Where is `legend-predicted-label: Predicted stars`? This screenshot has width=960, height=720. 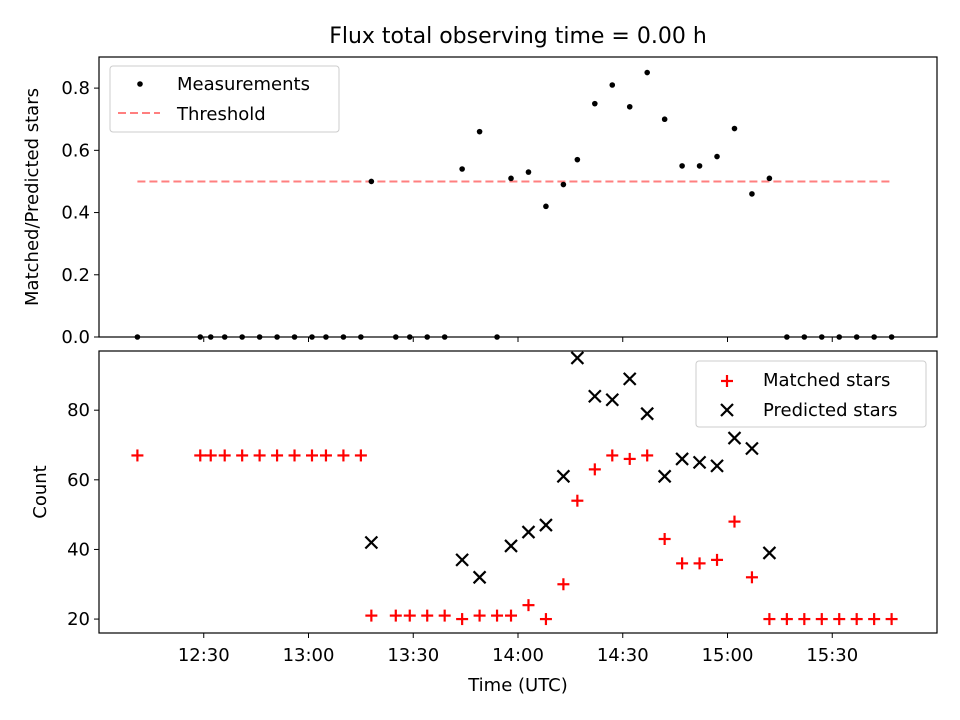
legend-predicted-label: Predicted stars is located at coordinates (830, 410).